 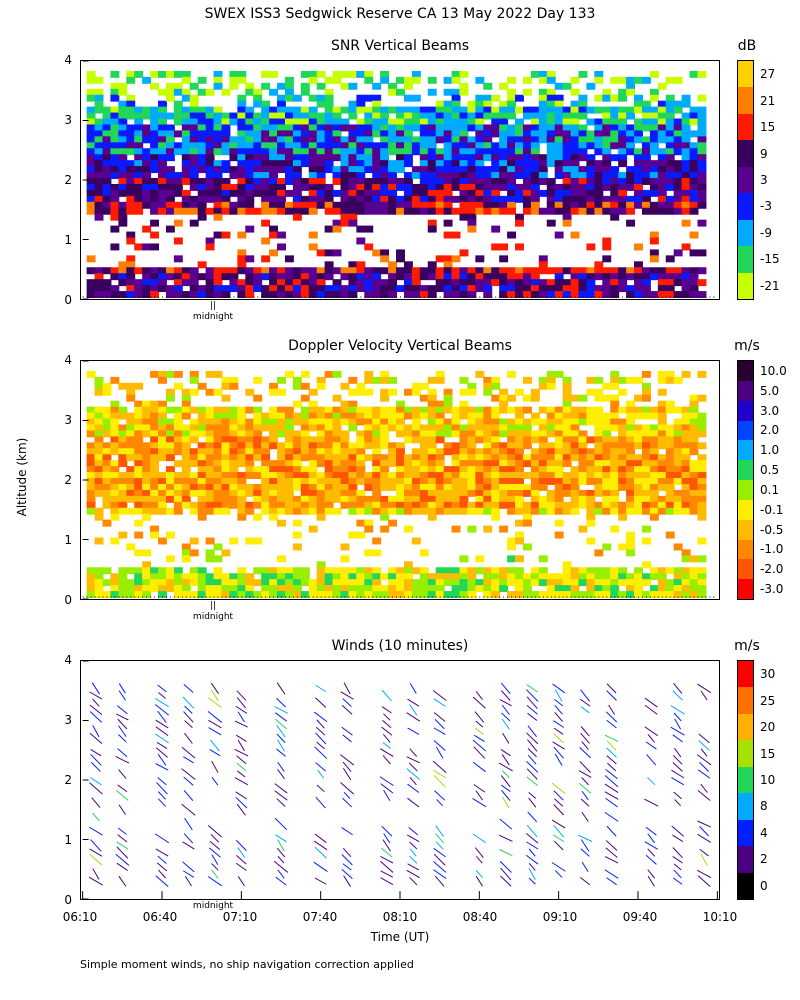 I want to click on colorbar-swatch, so click(x=745, y=207).